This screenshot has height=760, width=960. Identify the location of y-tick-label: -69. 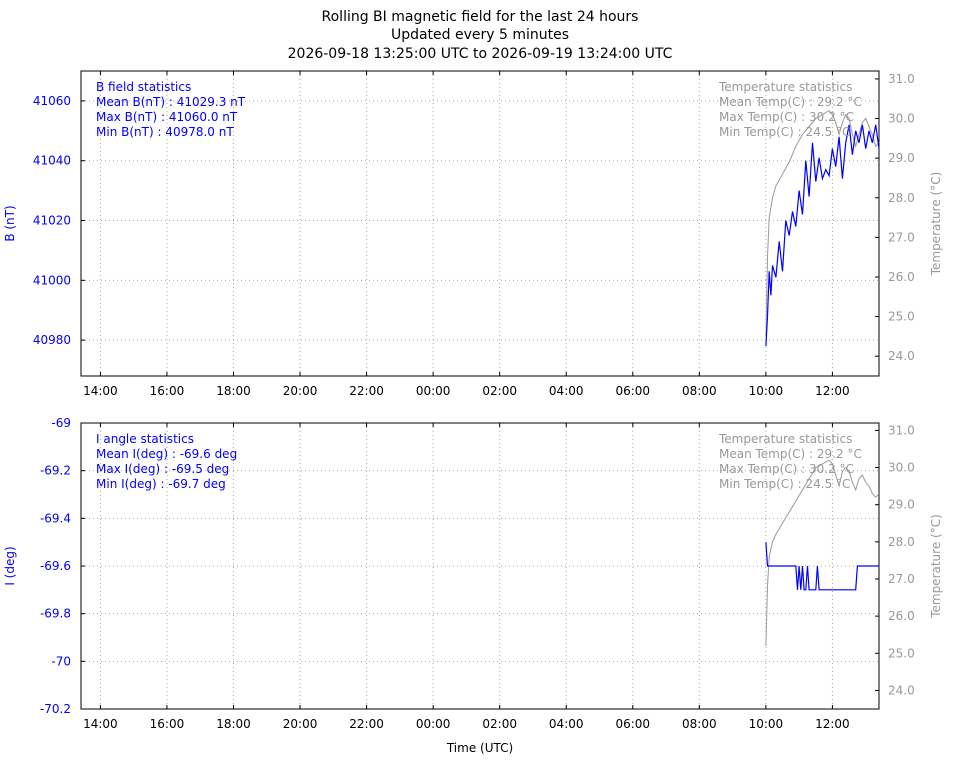
(61, 423).